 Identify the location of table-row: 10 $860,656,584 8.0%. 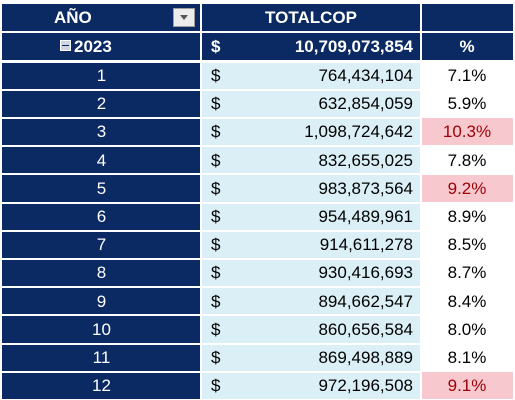
(257, 328).